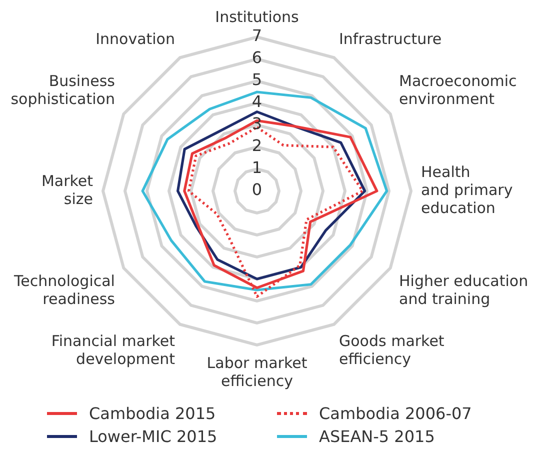 This screenshot has width=544, height=459. Describe the element at coordinates (257, 372) in the screenshot. I see `spoke-label: Labor market efficiency` at that location.